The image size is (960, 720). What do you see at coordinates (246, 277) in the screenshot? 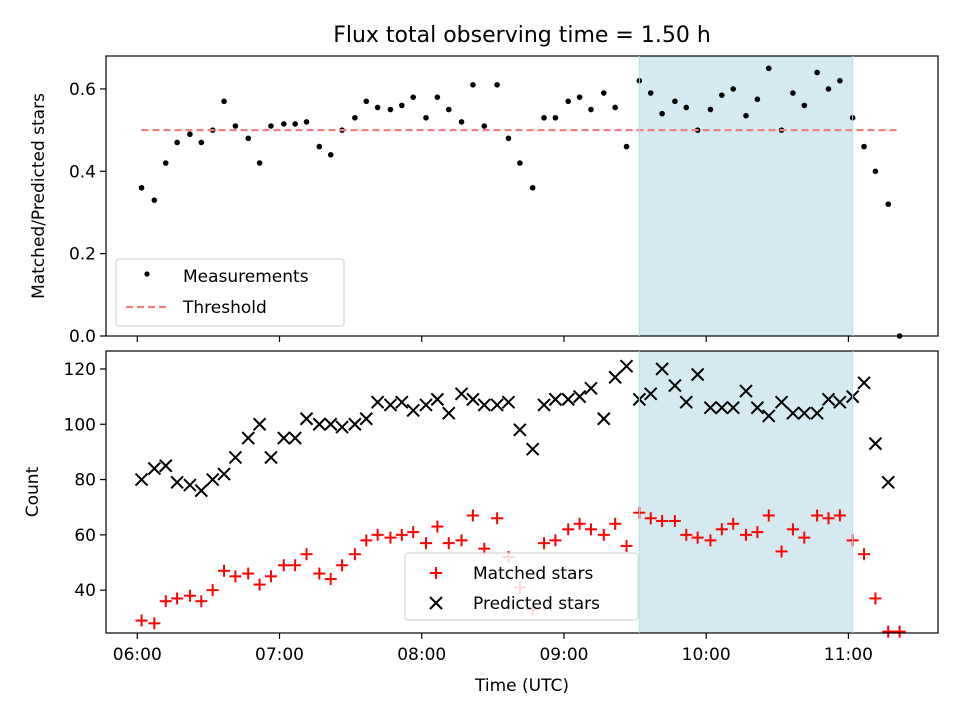
I see `legend-measurements-label: Measurements` at bounding box center [246, 277].